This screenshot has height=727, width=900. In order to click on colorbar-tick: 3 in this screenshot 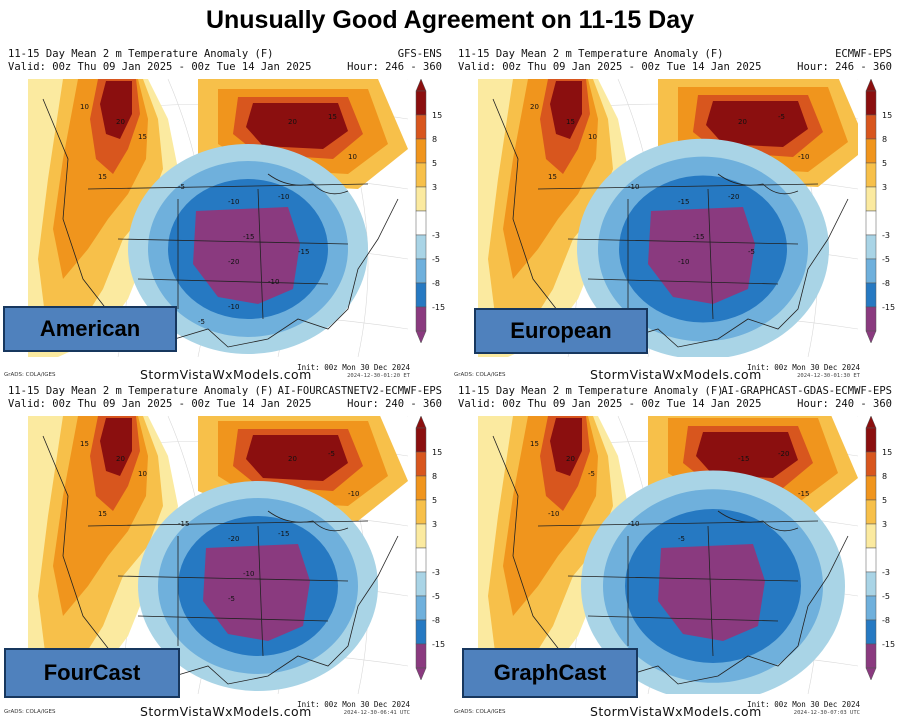, I will do `click(884, 187)`.